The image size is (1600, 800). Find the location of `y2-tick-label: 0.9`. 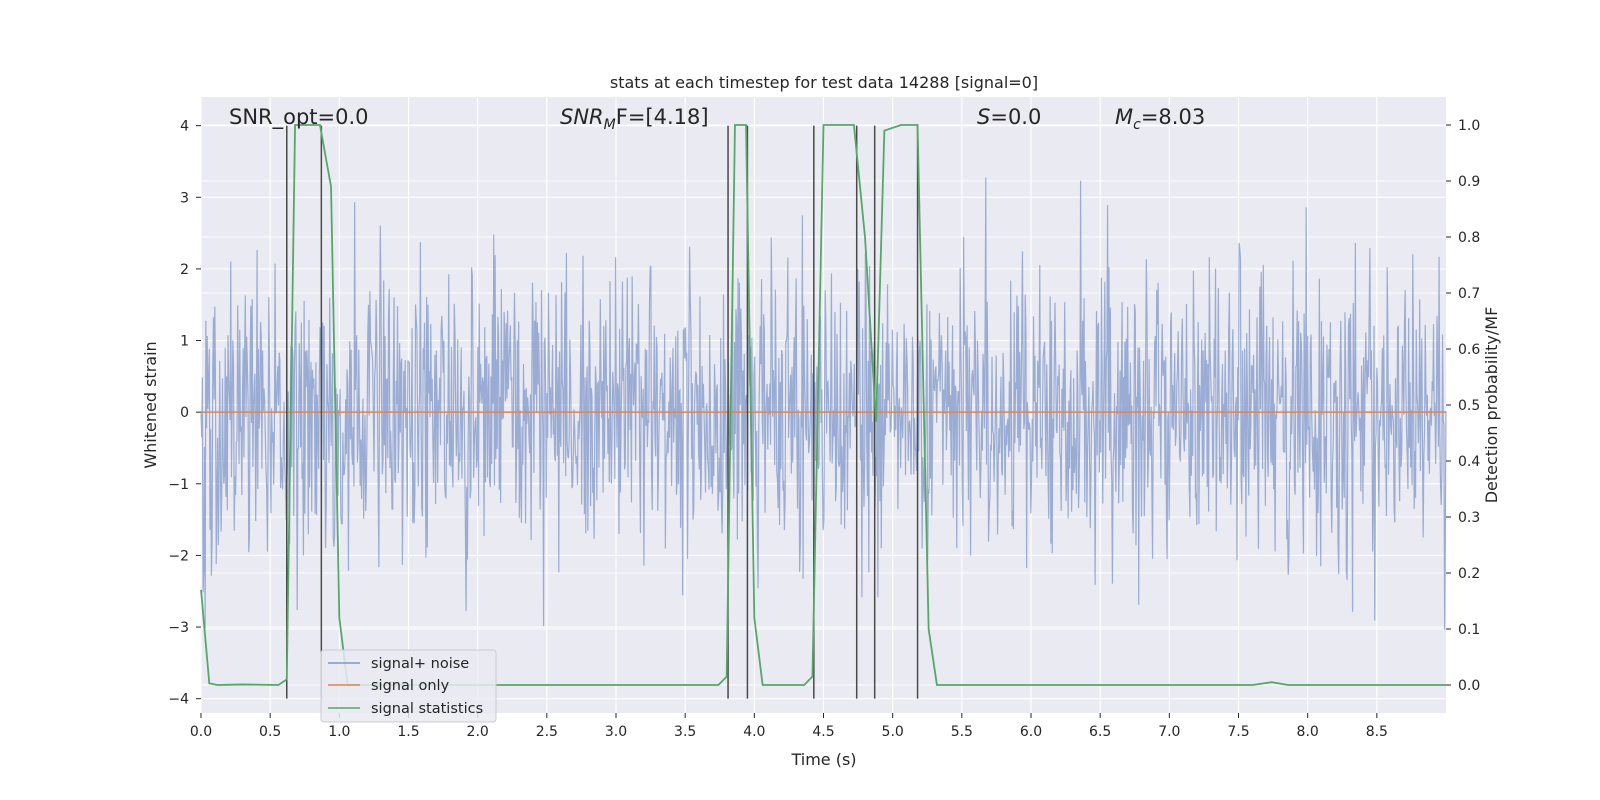

y2-tick-label: 0.9 is located at coordinates (1469, 182).